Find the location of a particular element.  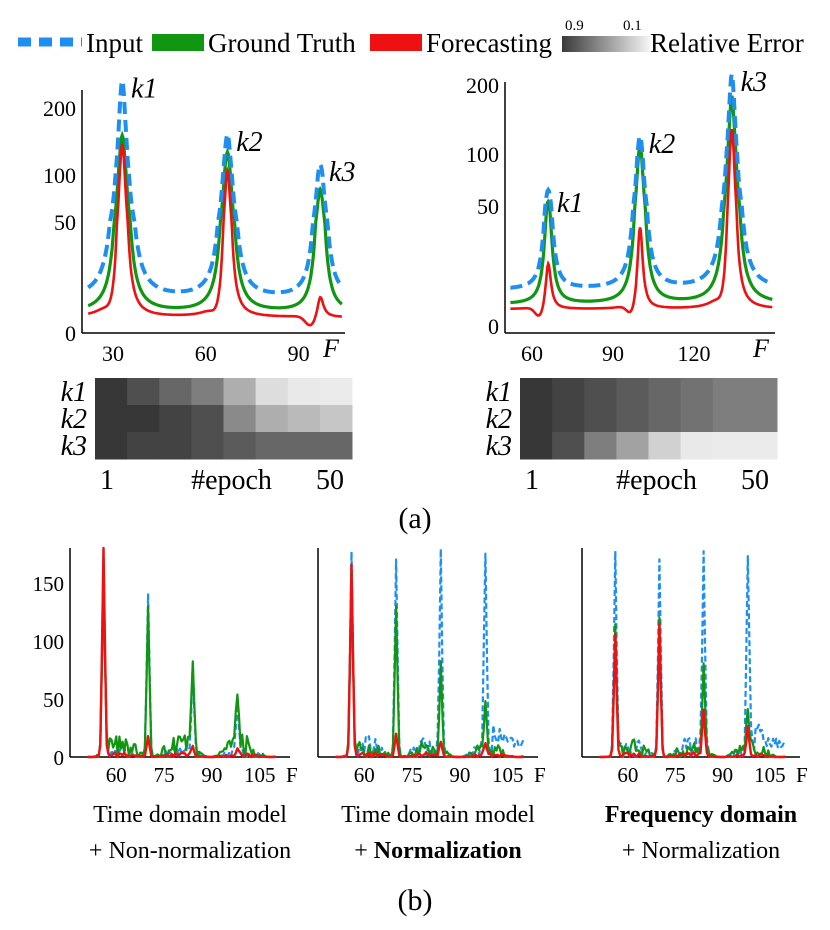

x-tick-label: 30 is located at coordinates (113, 353).